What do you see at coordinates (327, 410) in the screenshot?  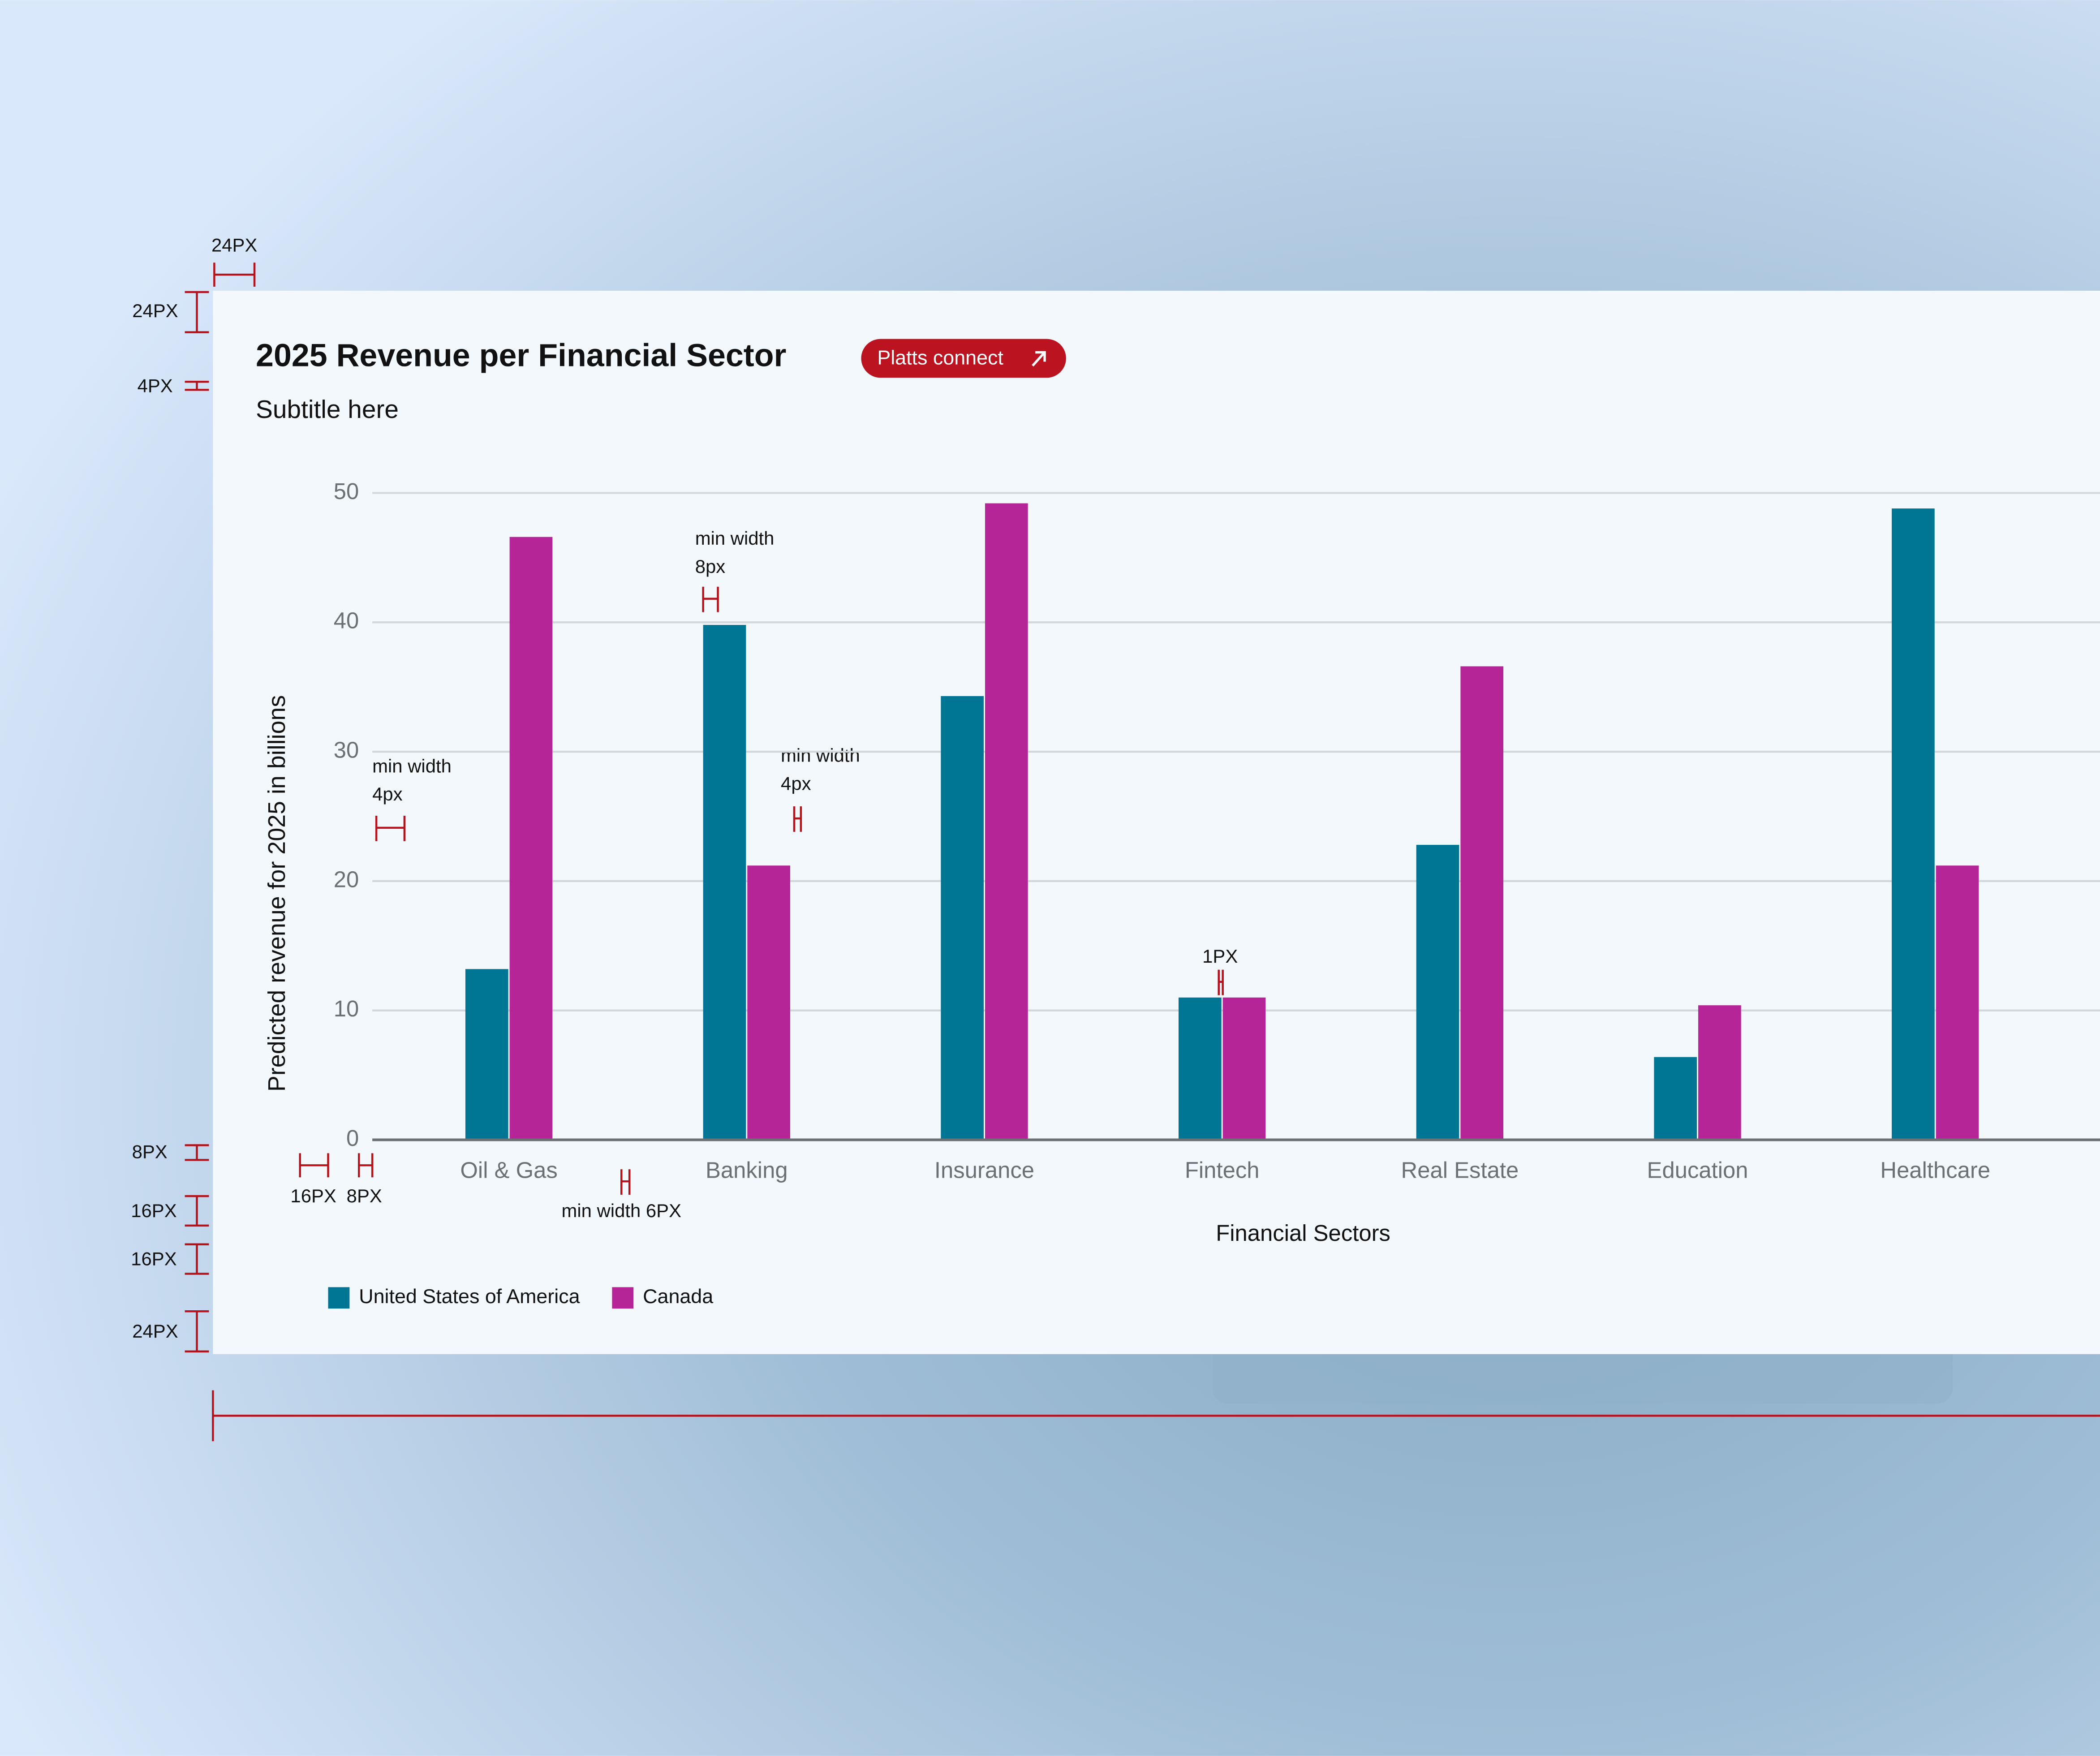 I see `chart-subtitle: Subtitle here` at bounding box center [327, 410].